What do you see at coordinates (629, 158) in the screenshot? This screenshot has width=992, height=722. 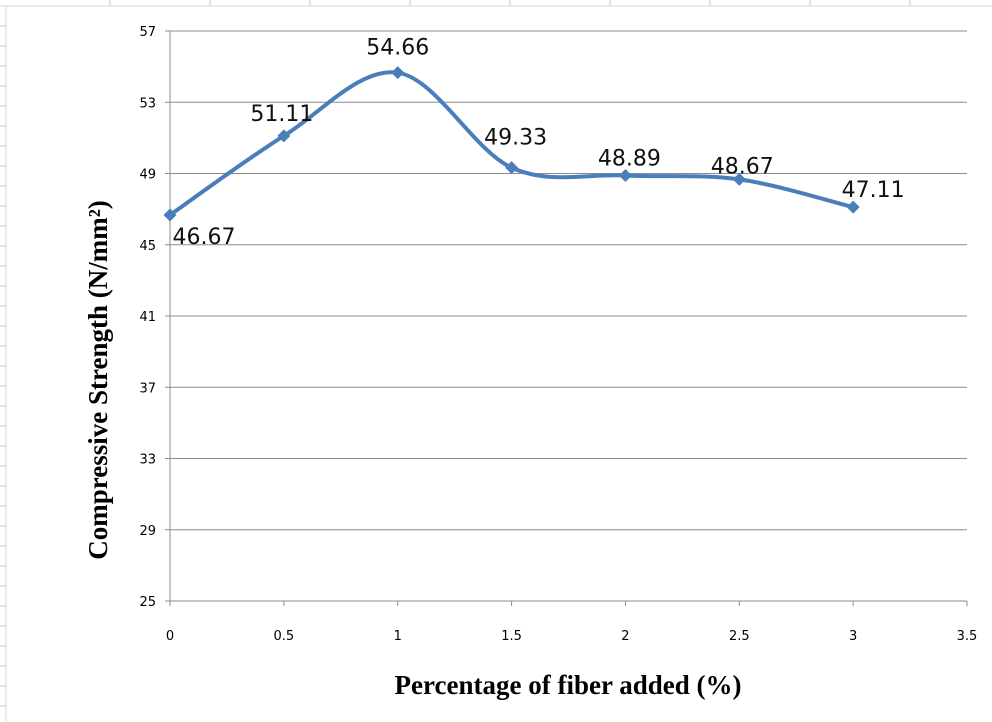 I see `data-label: 48.89` at bounding box center [629, 158].